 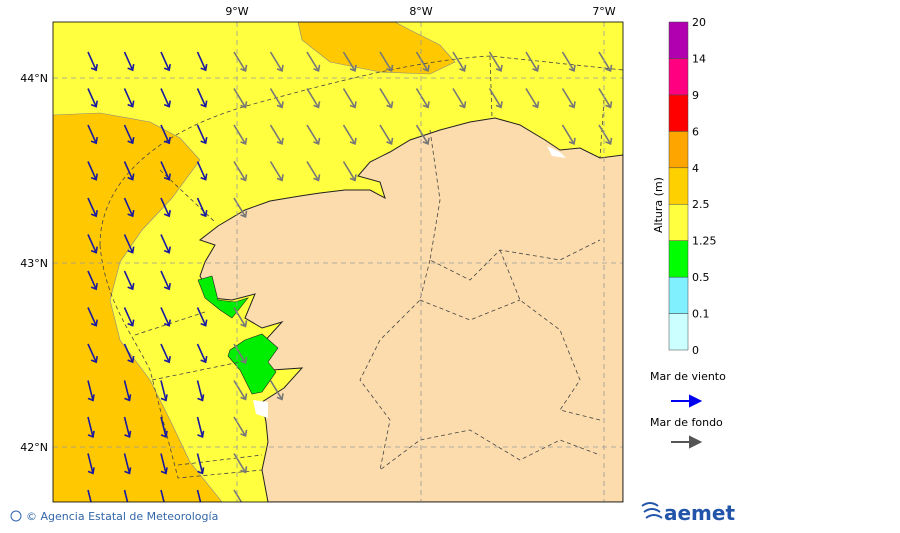 What do you see at coordinates (16, 516) in the screenshot?
I see `copyright-icon` at bounding box center [16, 516].